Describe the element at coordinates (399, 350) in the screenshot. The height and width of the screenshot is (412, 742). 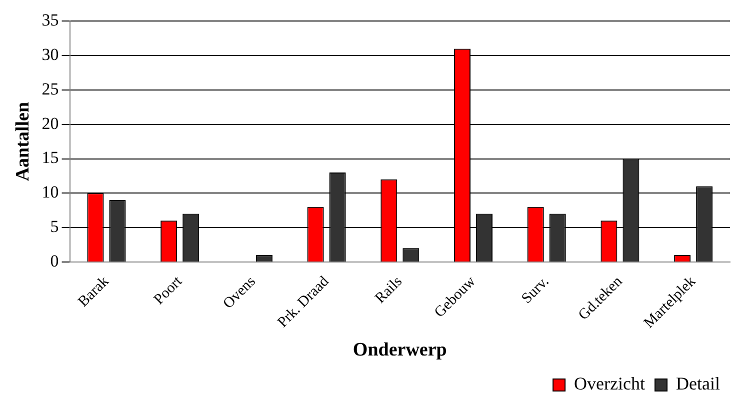
I see `x-axis-title: Onderwerp` at that location.